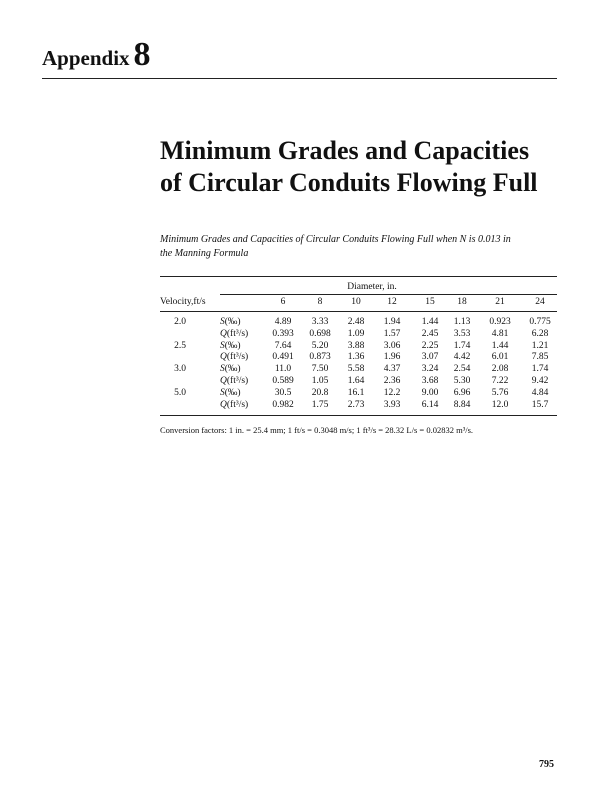 This screenshot has height=800, width=597. Describe the element at coordinates (320, 357) in the screenshot. I see `value-cell: 0.873` at that location.